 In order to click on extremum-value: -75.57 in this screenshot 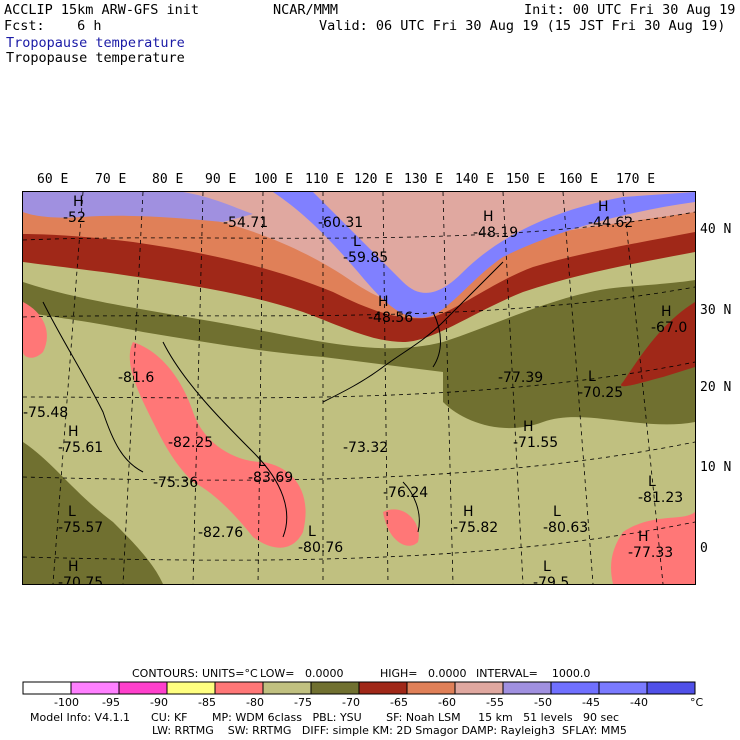, I will do `click(80, 528)`.